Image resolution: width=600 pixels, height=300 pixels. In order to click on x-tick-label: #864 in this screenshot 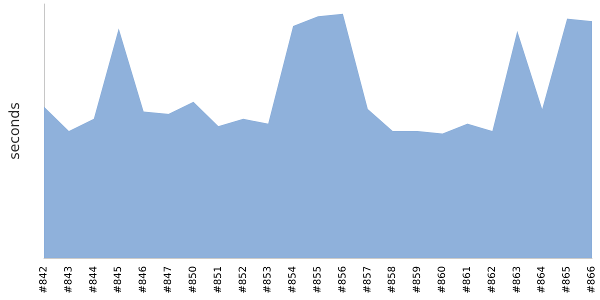, I will do `click(542, 280)`.